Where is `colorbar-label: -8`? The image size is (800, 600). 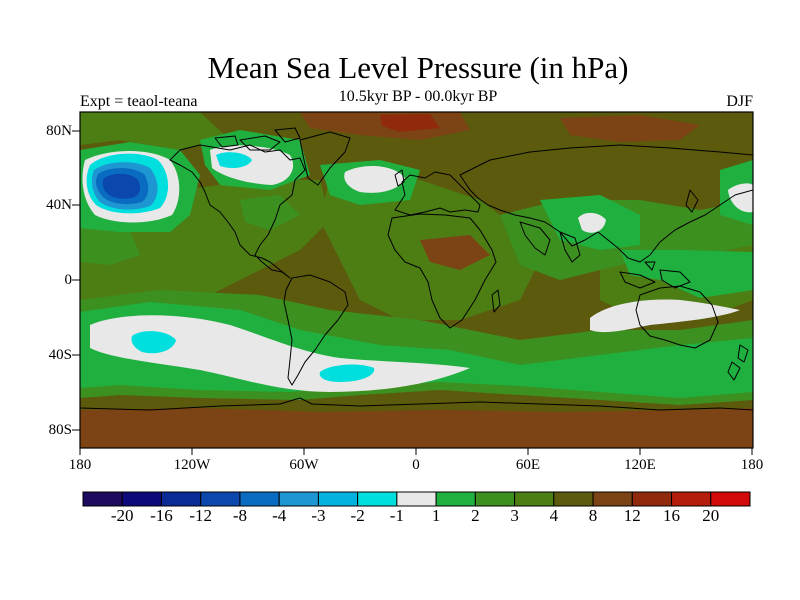 colorbar-label: -8 is located at coordinates (240, 515).